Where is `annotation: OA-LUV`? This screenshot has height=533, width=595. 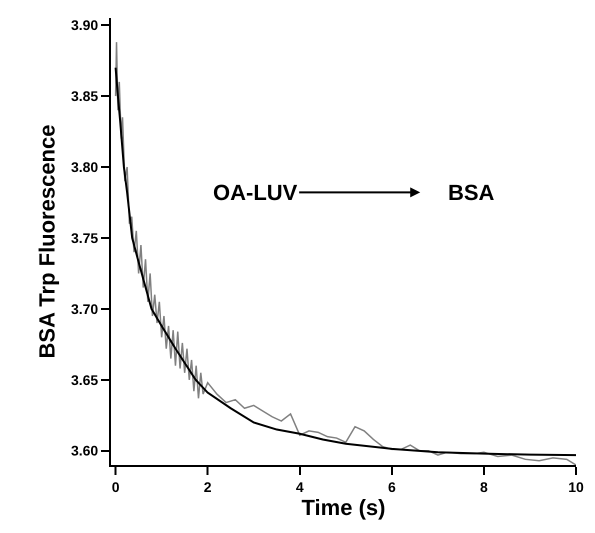
annotation: OA-LUV is located at coordinates (255, 192).